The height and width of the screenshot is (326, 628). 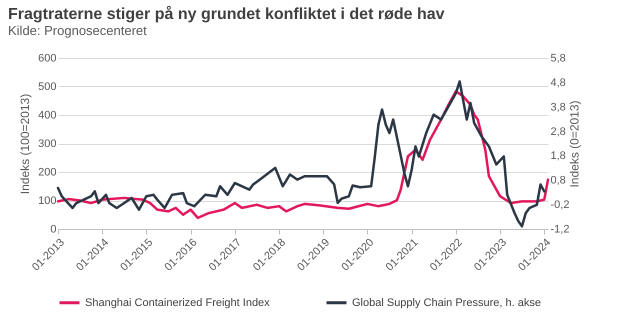 What do you see at coordinates (47, 144) in the screenshot?
I see `y-tick-label: 300` at bounding box center [47, 144].